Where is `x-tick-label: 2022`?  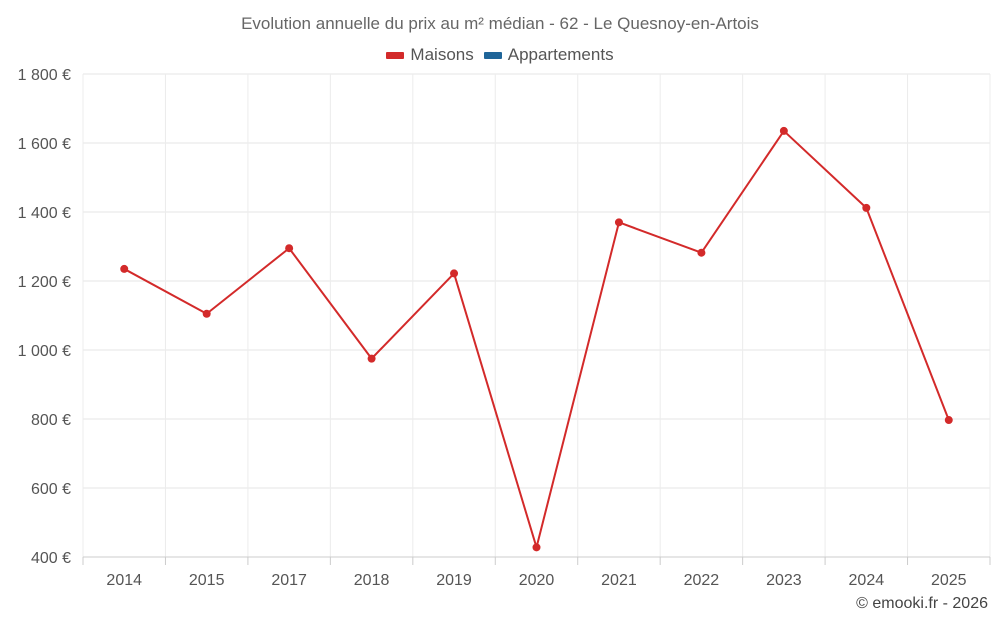 x-tick-label: 2022 is located at coordinates (702, 580).